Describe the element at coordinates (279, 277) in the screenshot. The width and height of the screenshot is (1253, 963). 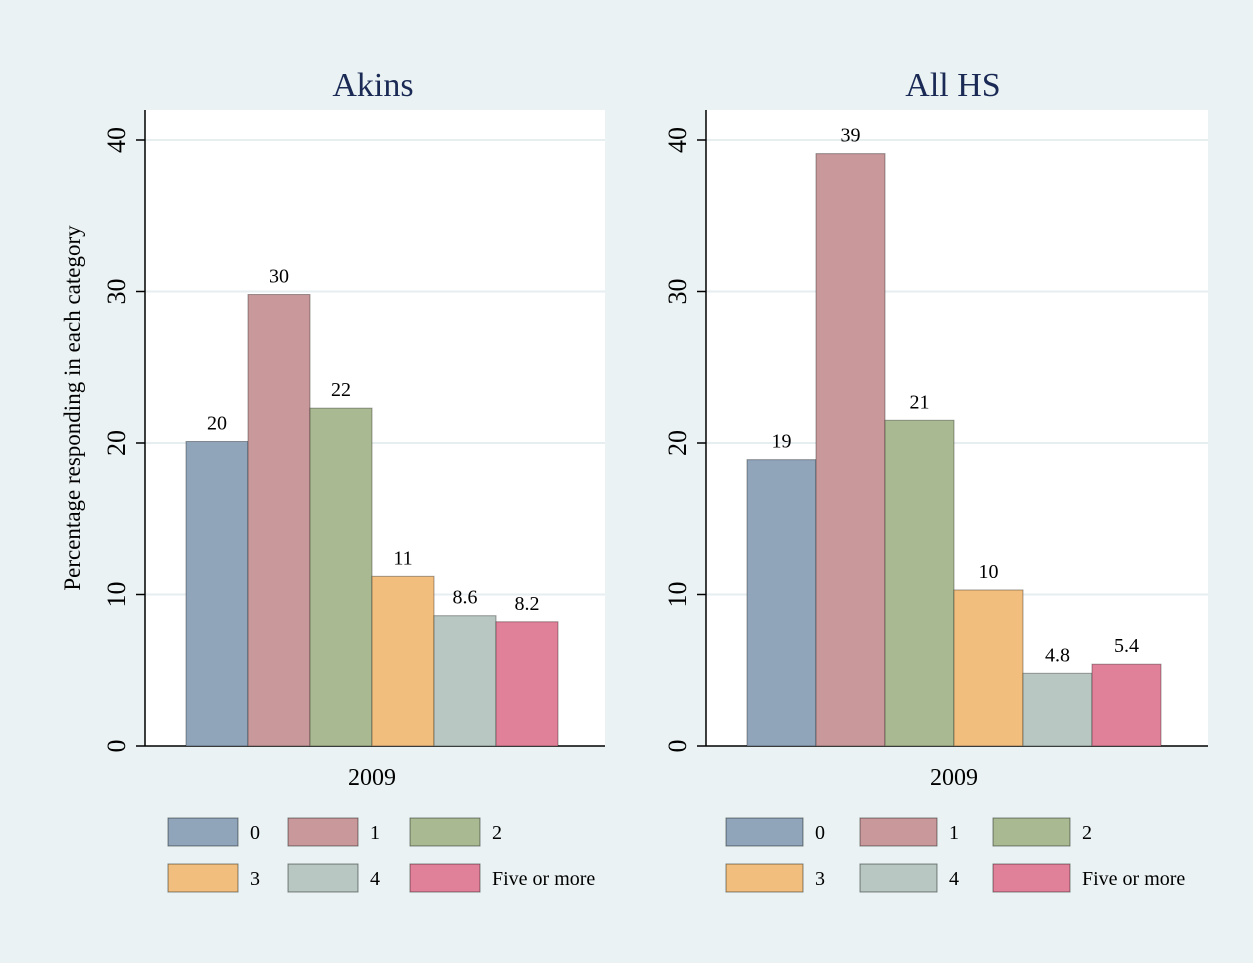
I see `bar-value-label: 30` at that location.